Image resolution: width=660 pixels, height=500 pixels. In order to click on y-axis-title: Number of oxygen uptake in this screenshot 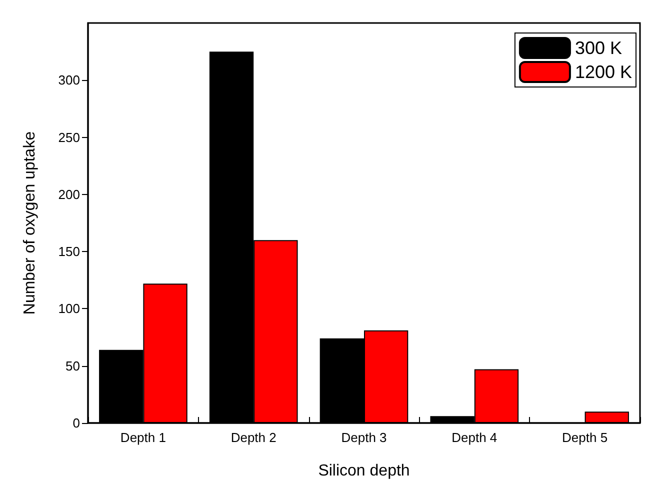, I will do `click(30, 223)`.